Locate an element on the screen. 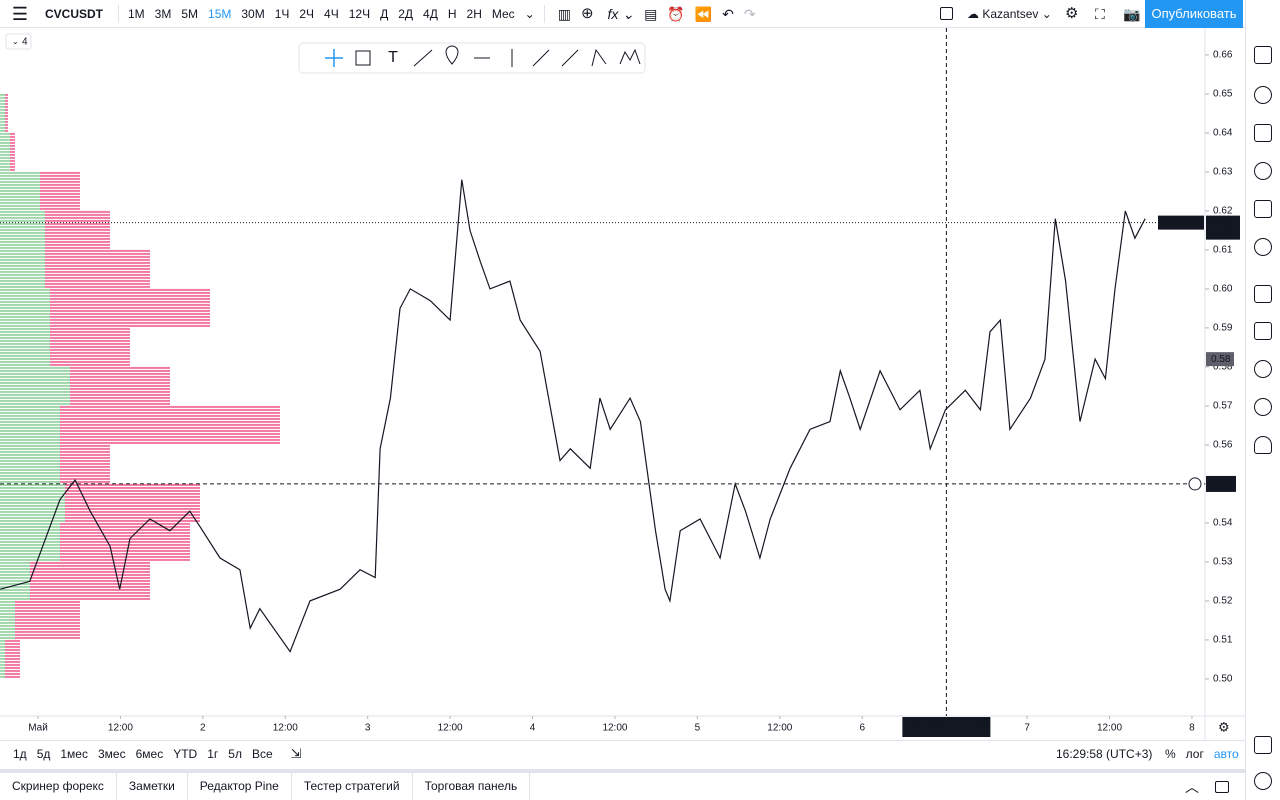 The image size is (1280, 800). scale-mode: % is located at coordinates (1170, 753).